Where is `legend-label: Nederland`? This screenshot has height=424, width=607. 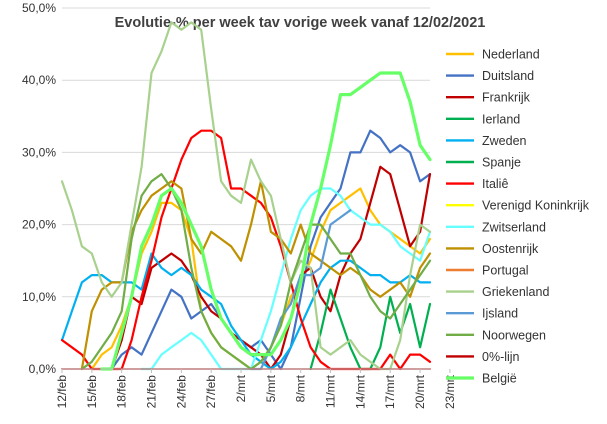 legend-label: Nederland is located at coordinates (511, 55).